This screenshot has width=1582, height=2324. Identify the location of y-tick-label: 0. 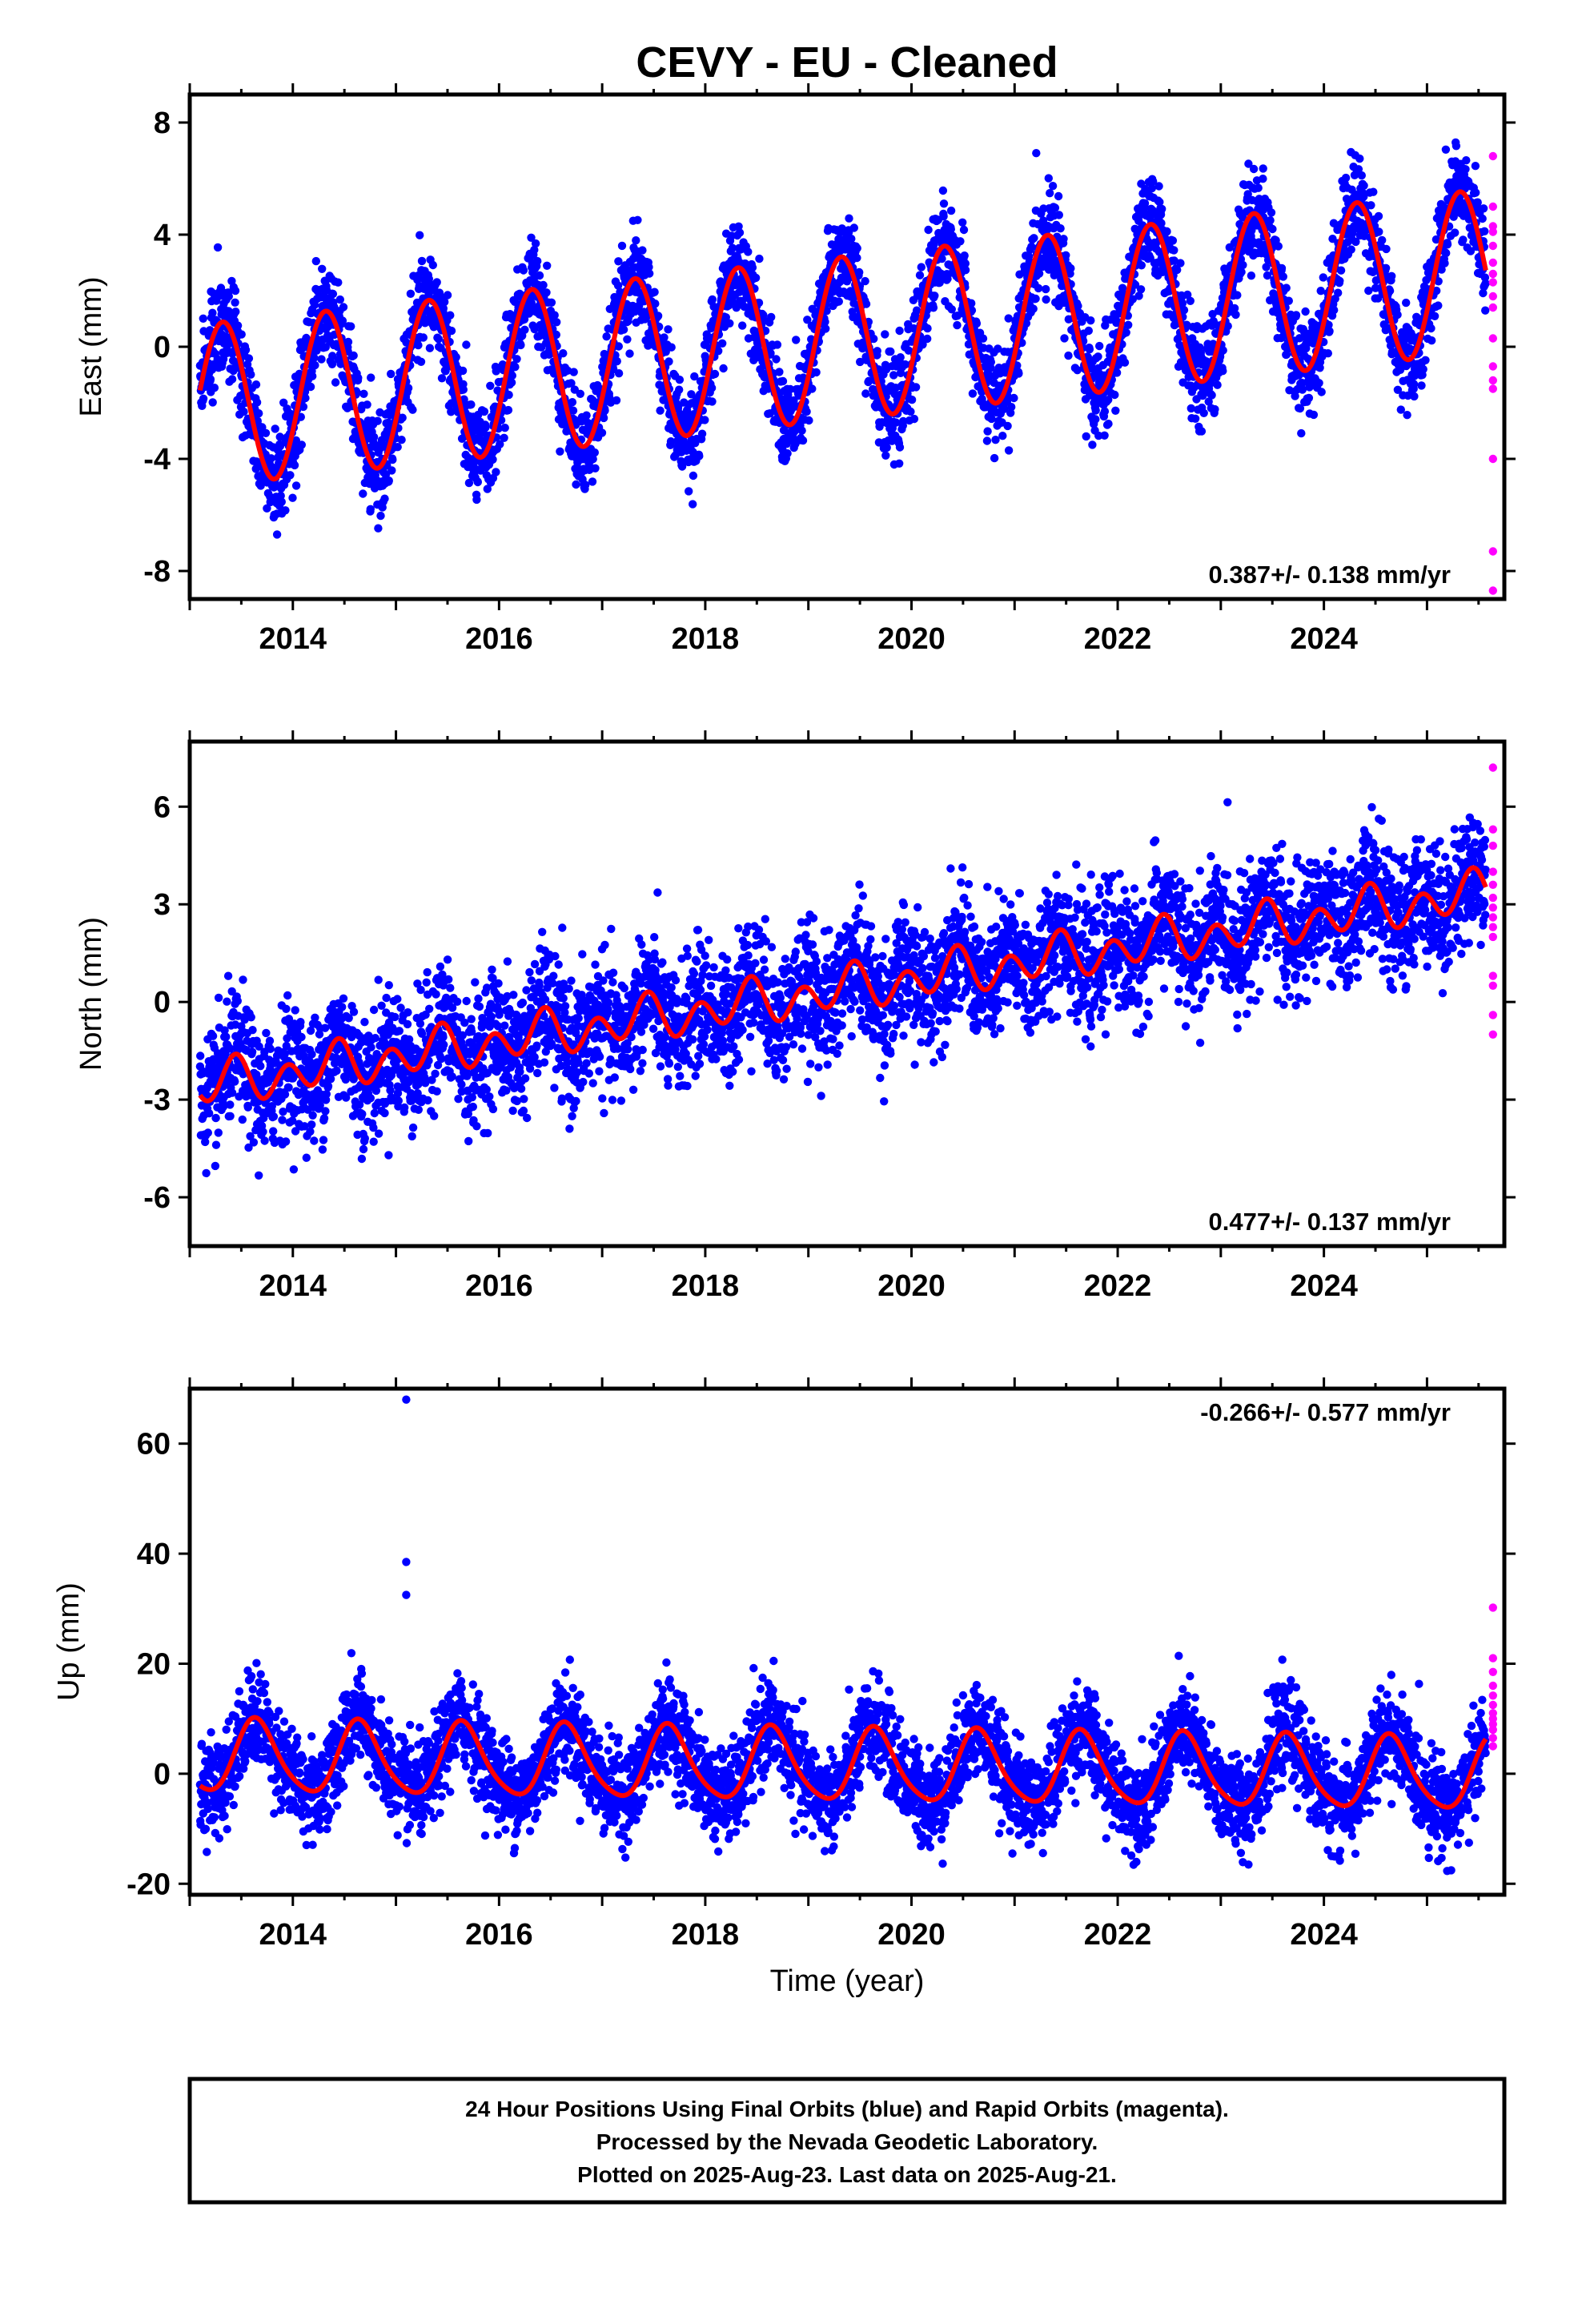
(162, 347).